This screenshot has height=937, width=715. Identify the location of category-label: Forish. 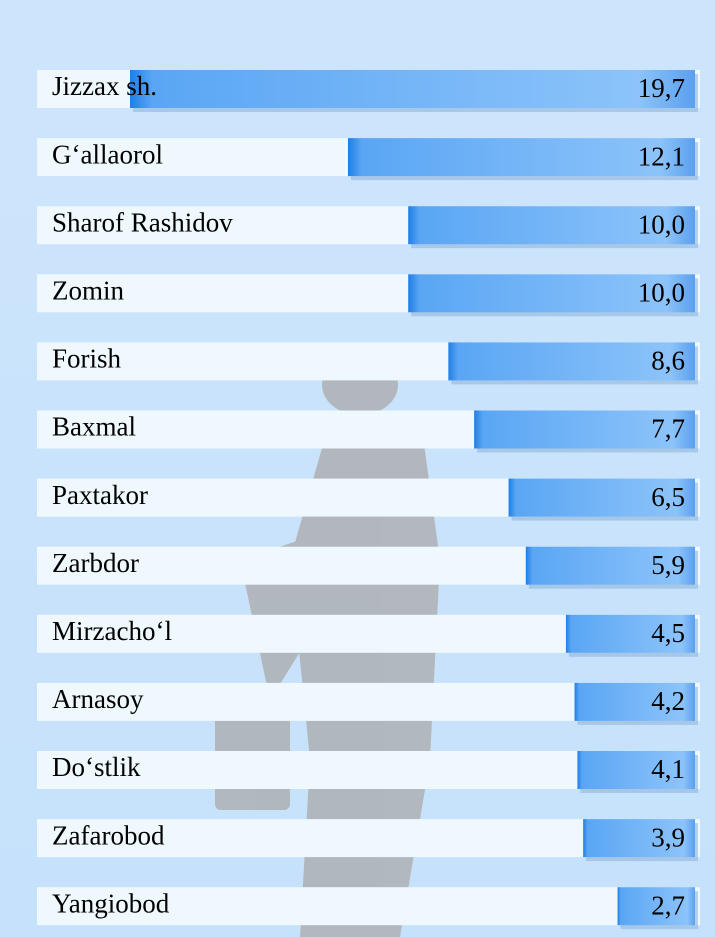
(87, 359).